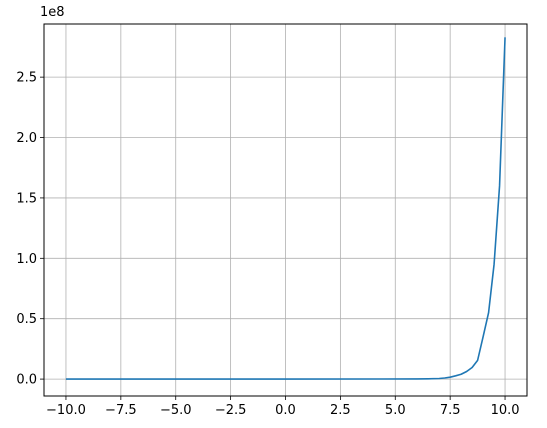  I want to click on y-tick-label: 1.5, so click(26, 198).